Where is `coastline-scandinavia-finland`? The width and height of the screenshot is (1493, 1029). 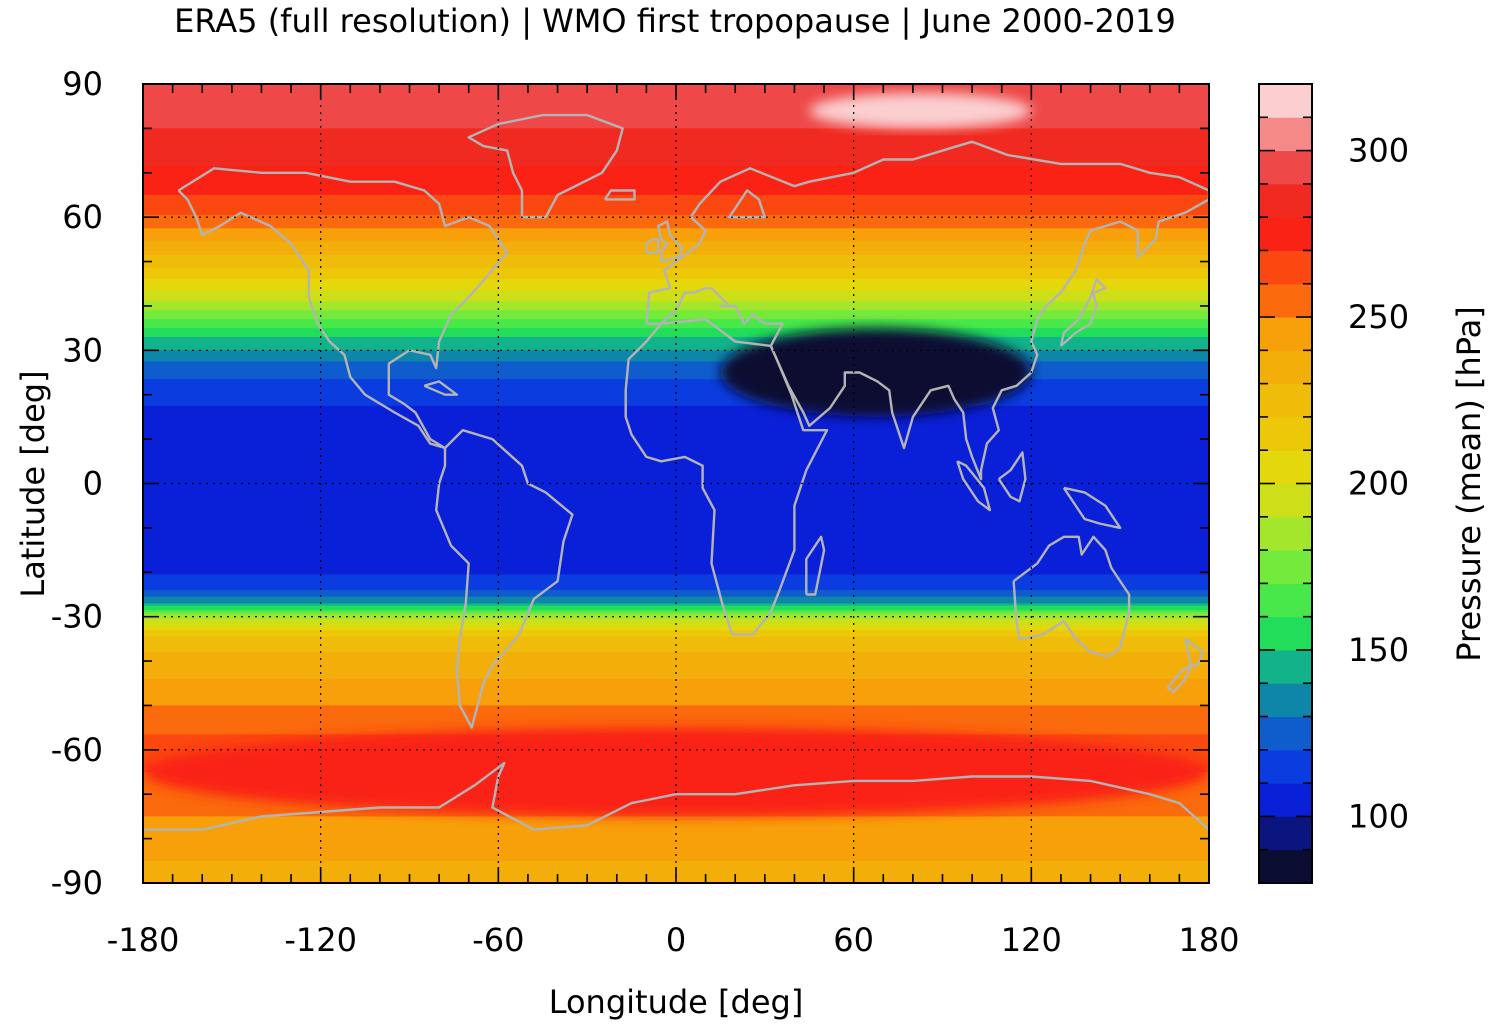 coastline-scandinavia-finland is located at coordinates (747, 204).